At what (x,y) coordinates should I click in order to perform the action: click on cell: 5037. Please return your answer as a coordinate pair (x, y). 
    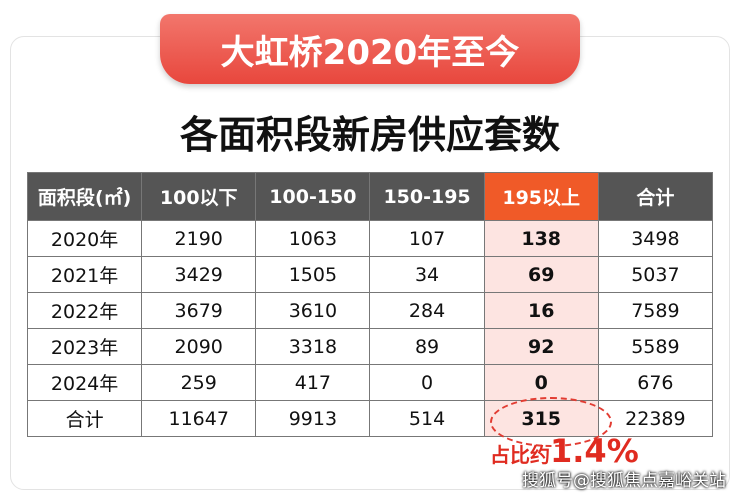
    Looking at the image, I should click on (655, 274).